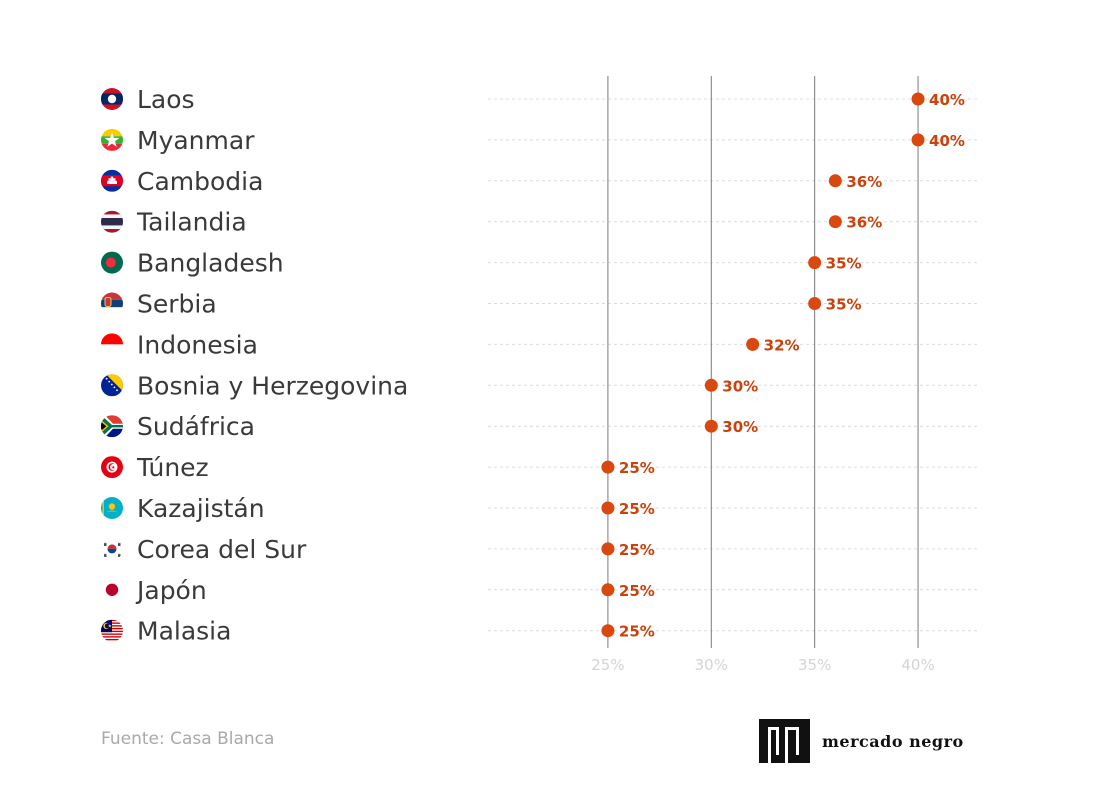 This screenshot has width=1096, height=812. I want to click on south-africa-flag-icon, so click(112, 426).